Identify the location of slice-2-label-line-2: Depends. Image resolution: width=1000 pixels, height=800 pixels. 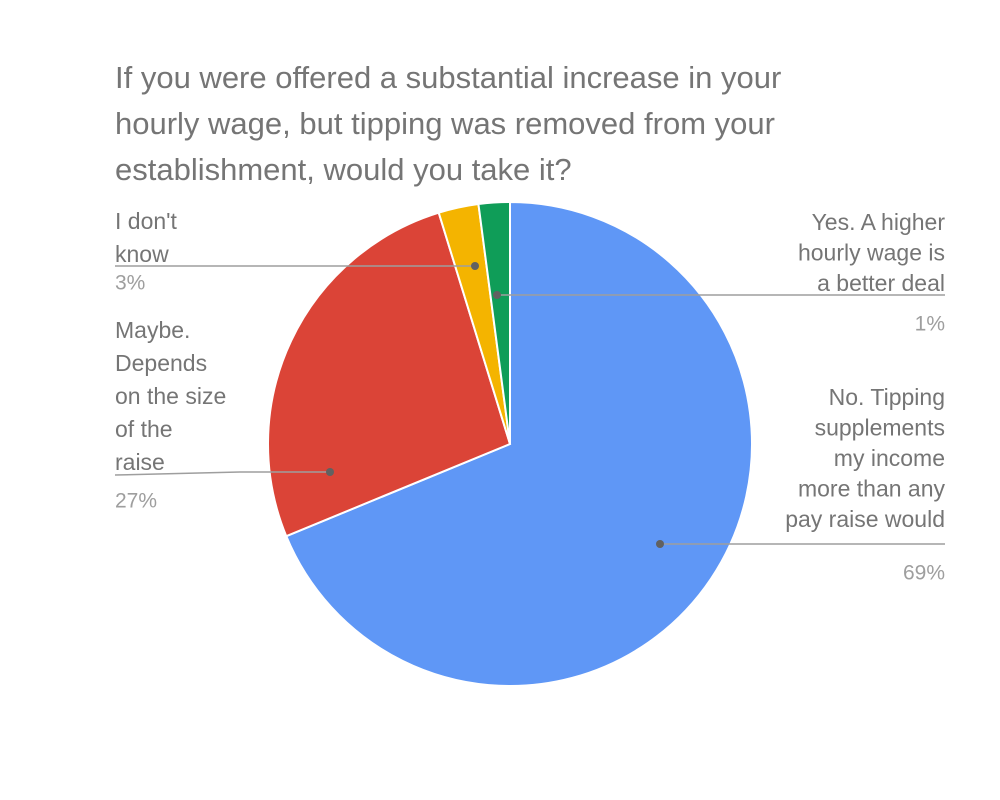
(161, 363).